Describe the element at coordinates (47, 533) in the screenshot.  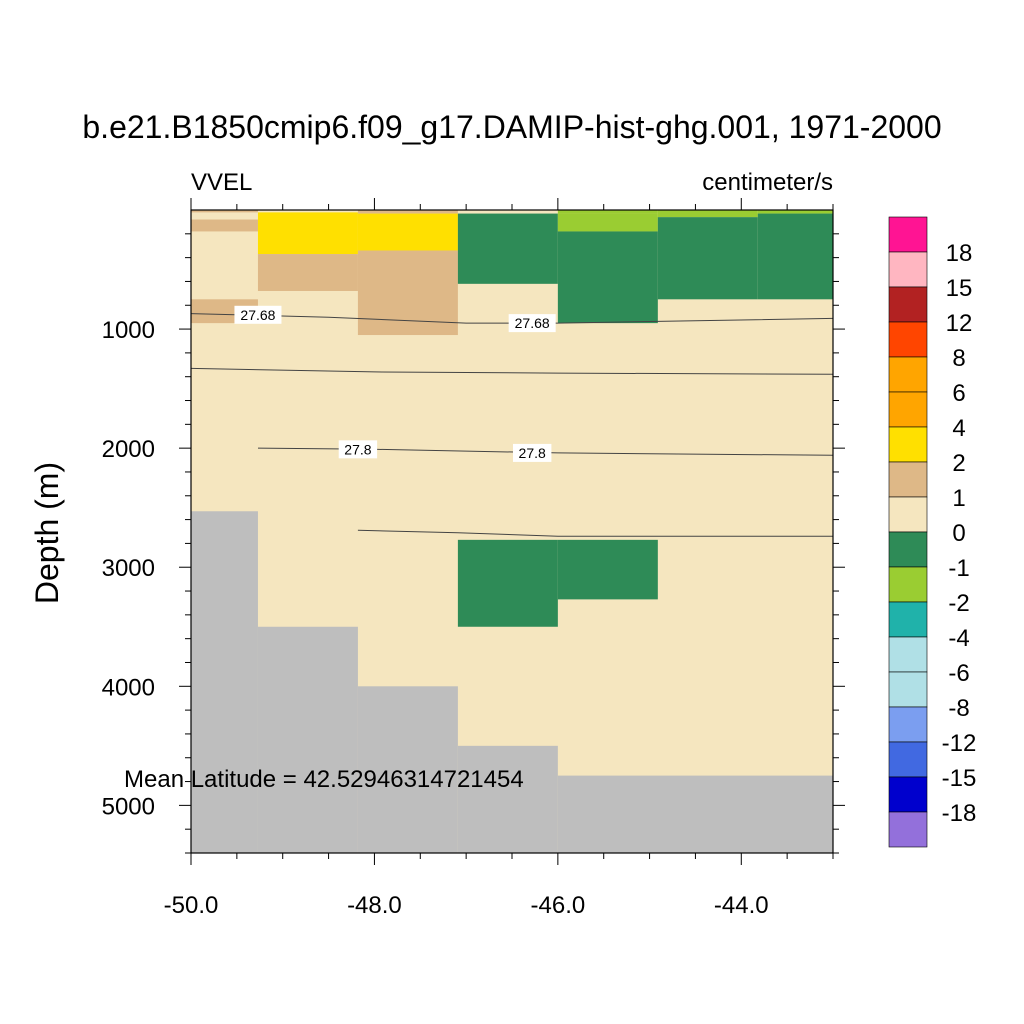
I see `y-axis-label: Depth (m)` at that location.